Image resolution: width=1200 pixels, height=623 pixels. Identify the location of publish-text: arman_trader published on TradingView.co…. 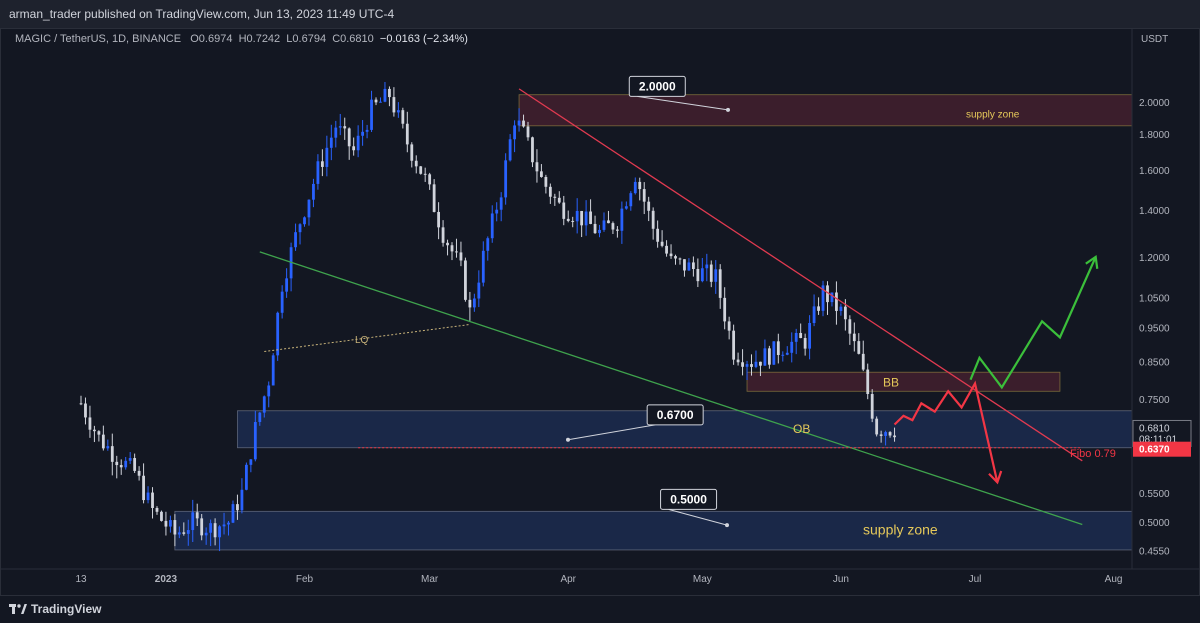
(202, 14).